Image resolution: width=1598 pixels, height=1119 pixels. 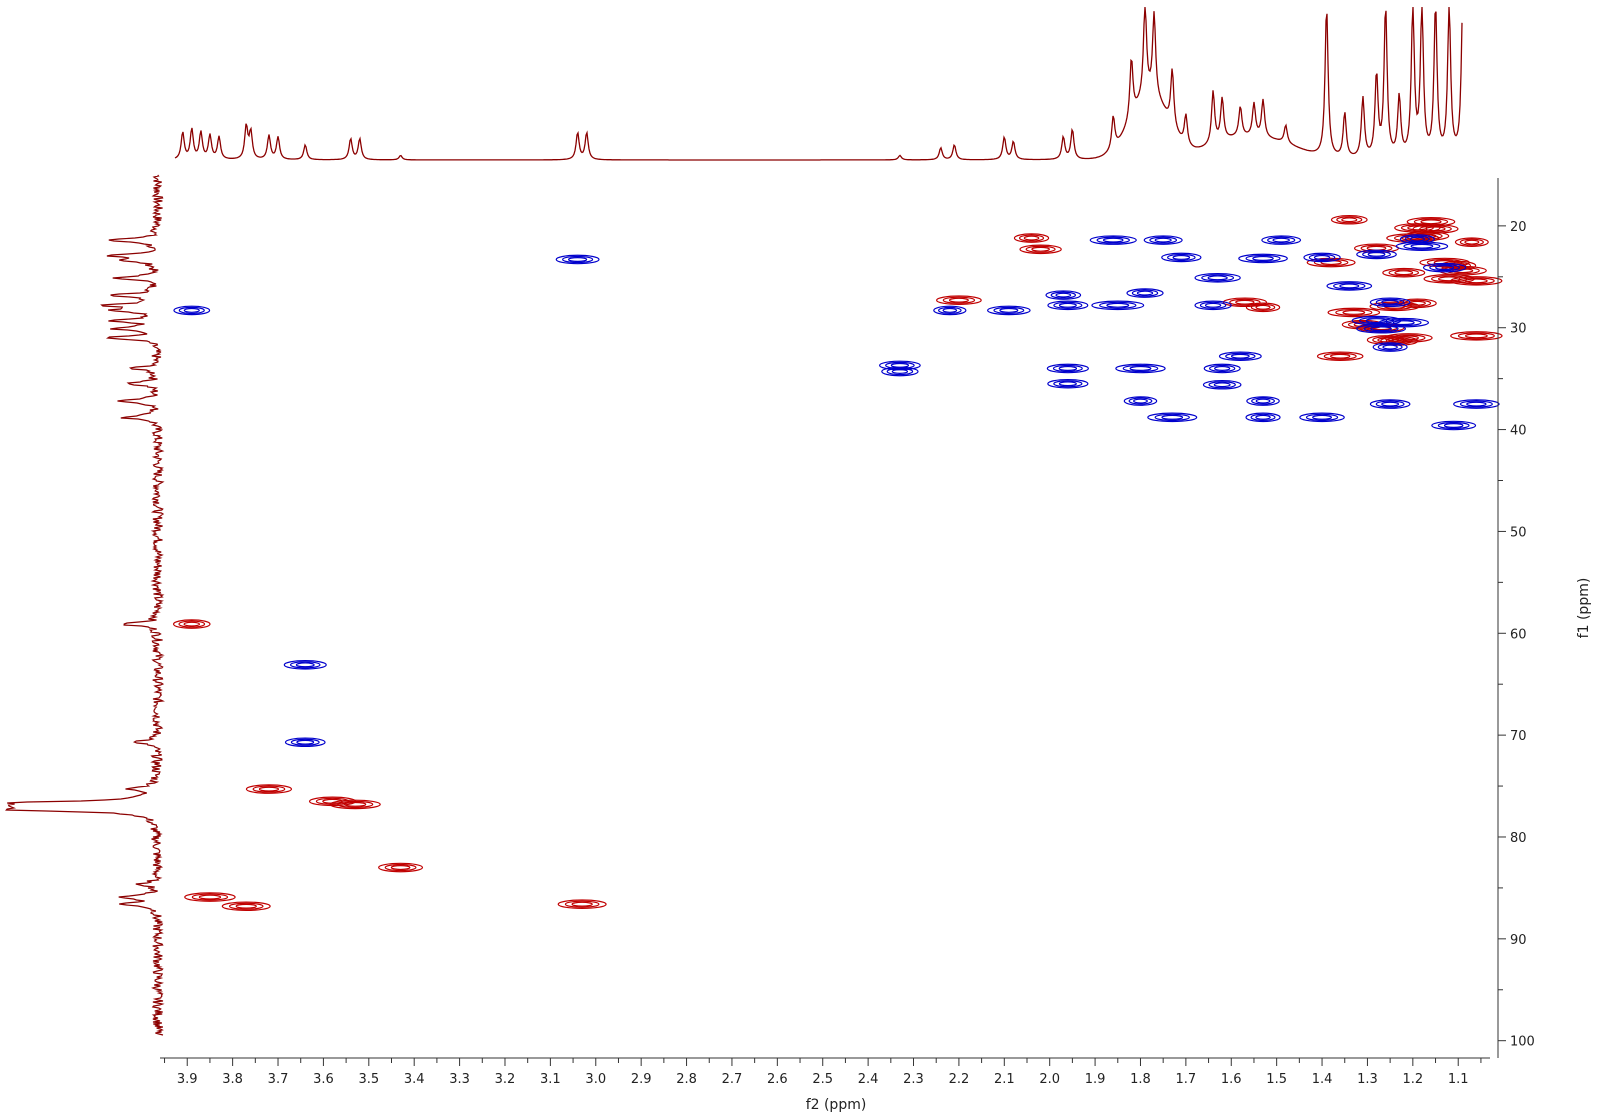 I want to click on x-tick-label: 1.4, so click(x=1322, y=1079).